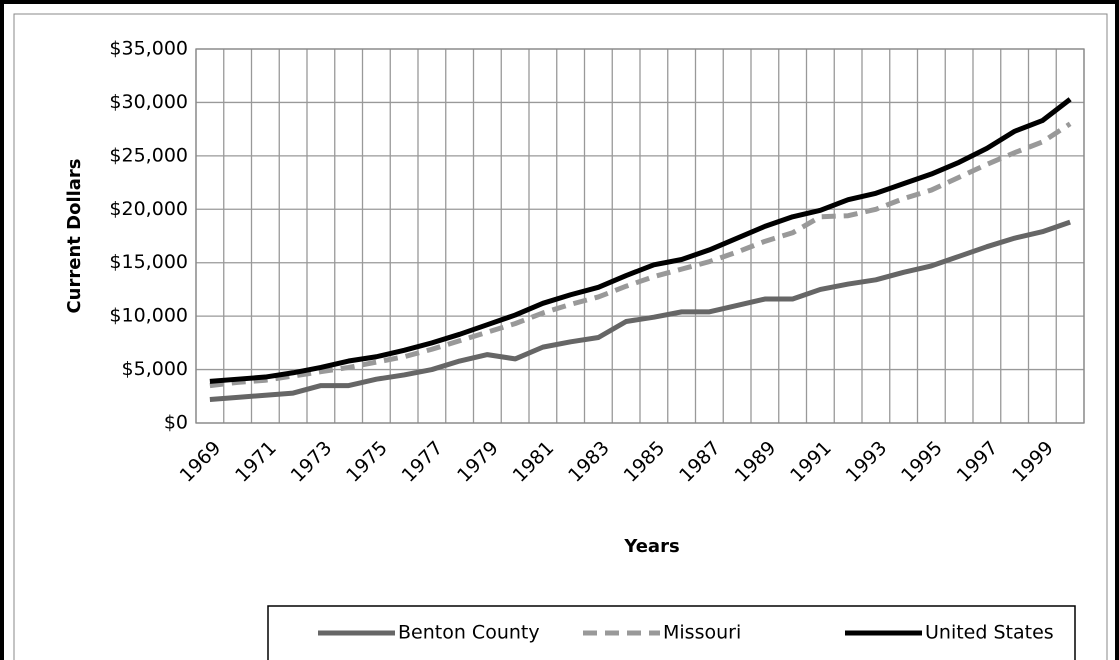 The height and width of the screenshot is (660, 1119). Describe the element at coordinates (155, 369) in the screenshot. I see `y-tick-label: $5,000` at that location.